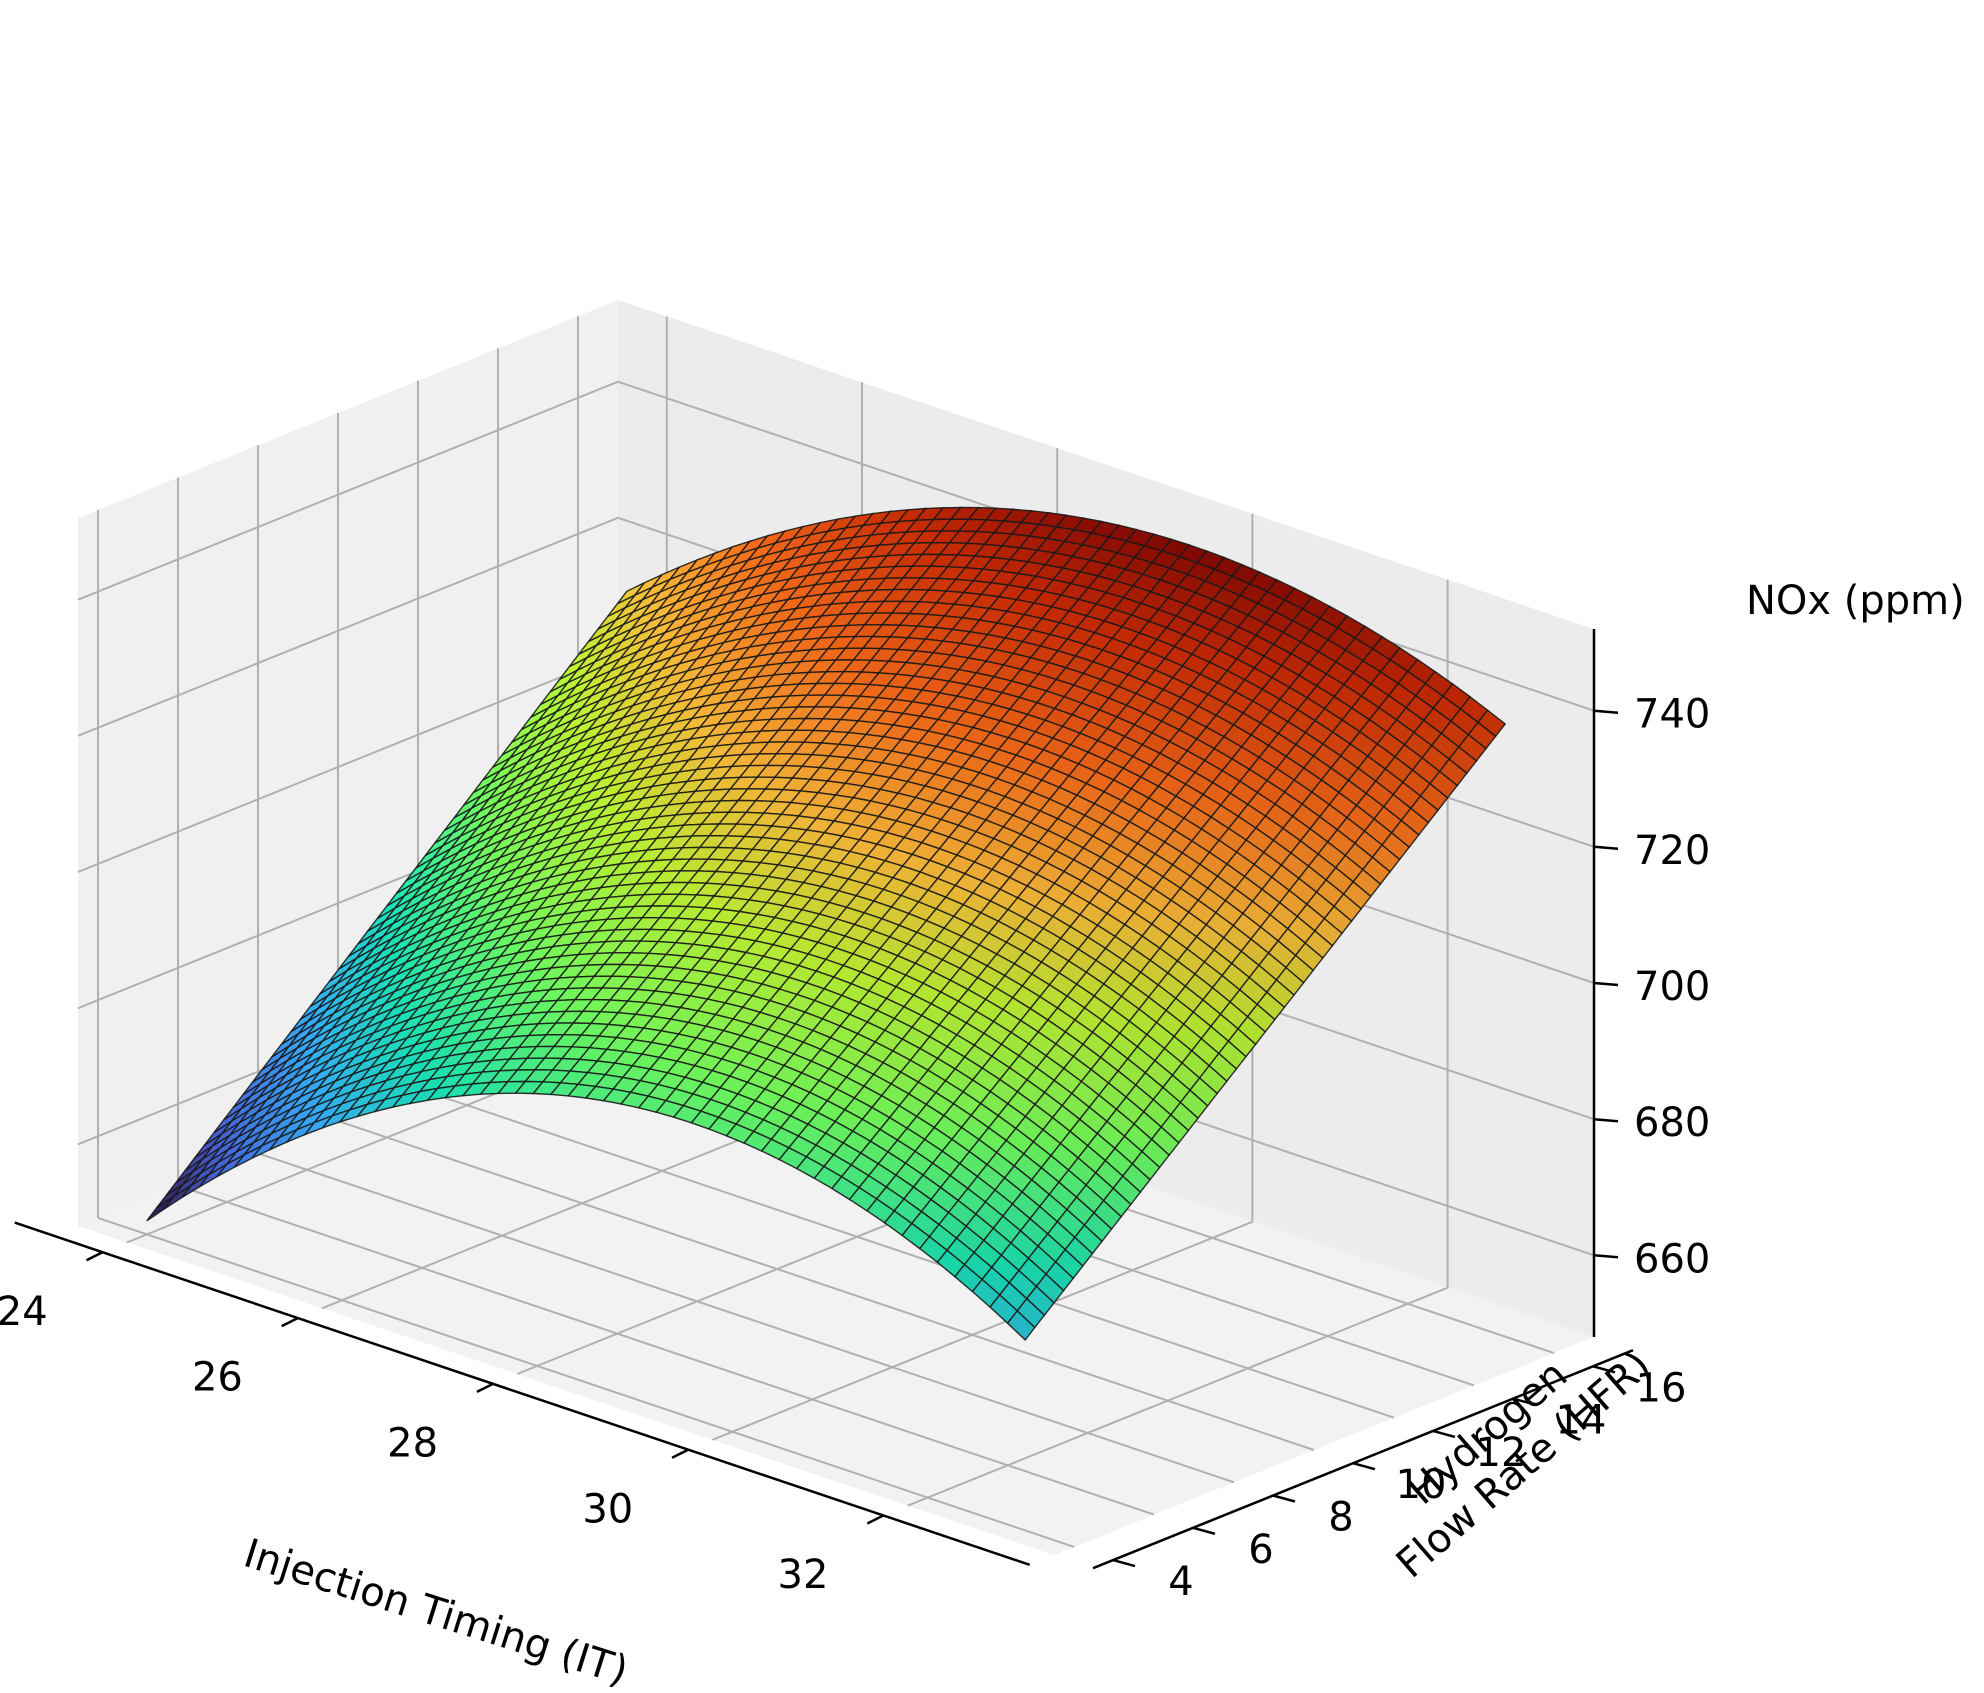 The width and height of the screenshot is (1984, 1693). I want to click on y-tick-label: 4, so click(1180, 1582).